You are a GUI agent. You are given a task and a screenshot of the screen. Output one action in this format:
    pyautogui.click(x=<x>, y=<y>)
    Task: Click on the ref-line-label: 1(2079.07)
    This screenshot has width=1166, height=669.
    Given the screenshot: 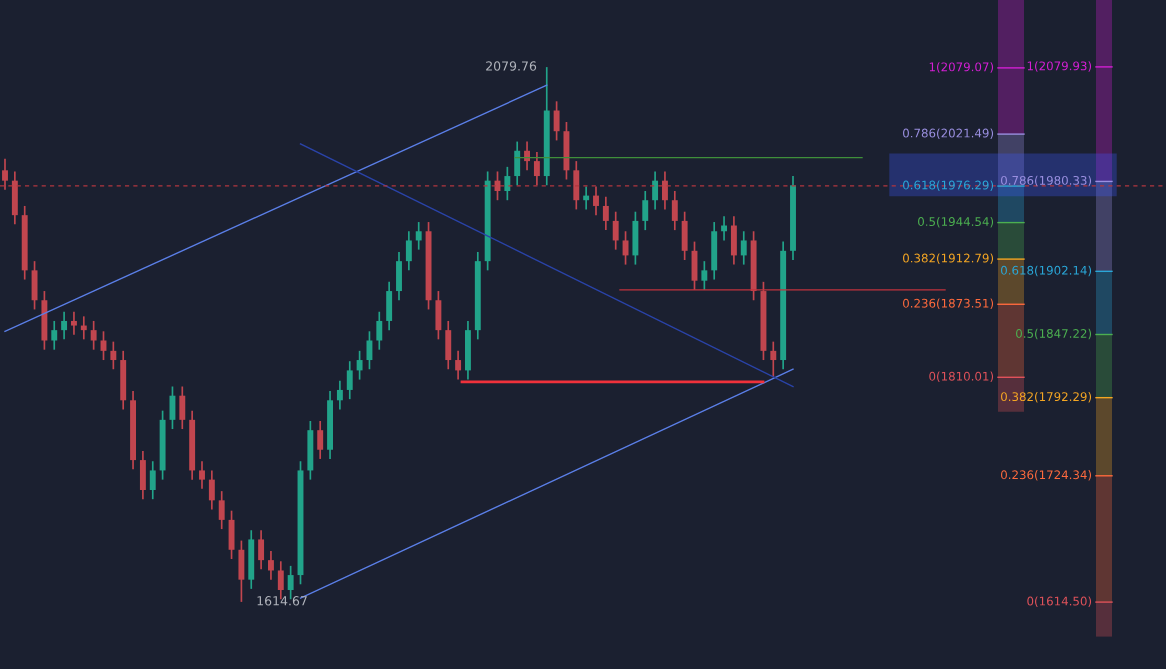 What is the action you would take?
    pyautogui.click(x=961, y=67)
    